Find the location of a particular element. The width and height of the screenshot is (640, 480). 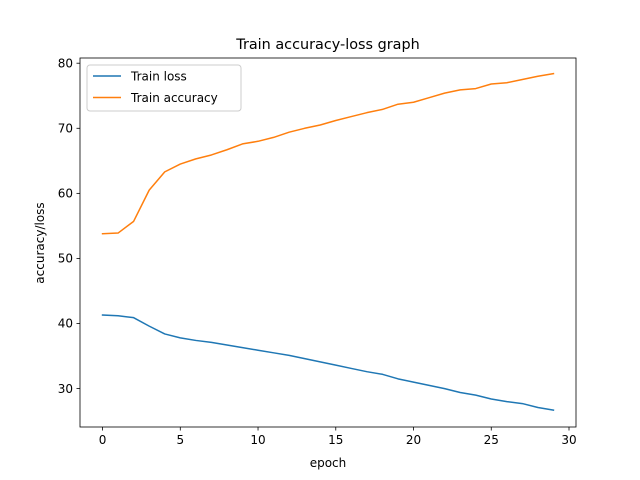

x-tick-label-0: 0 is located at coordinates (103, 440).